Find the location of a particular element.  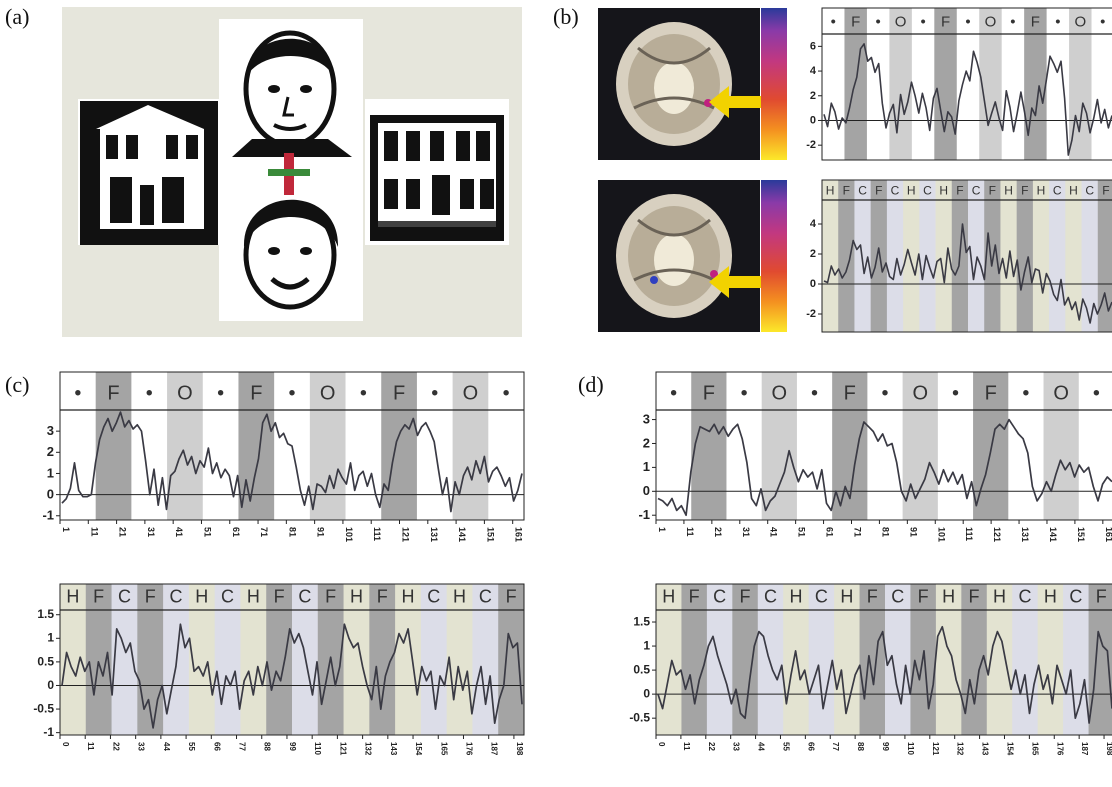

x-tick-label: 22 is located at coordinates (711, 746).